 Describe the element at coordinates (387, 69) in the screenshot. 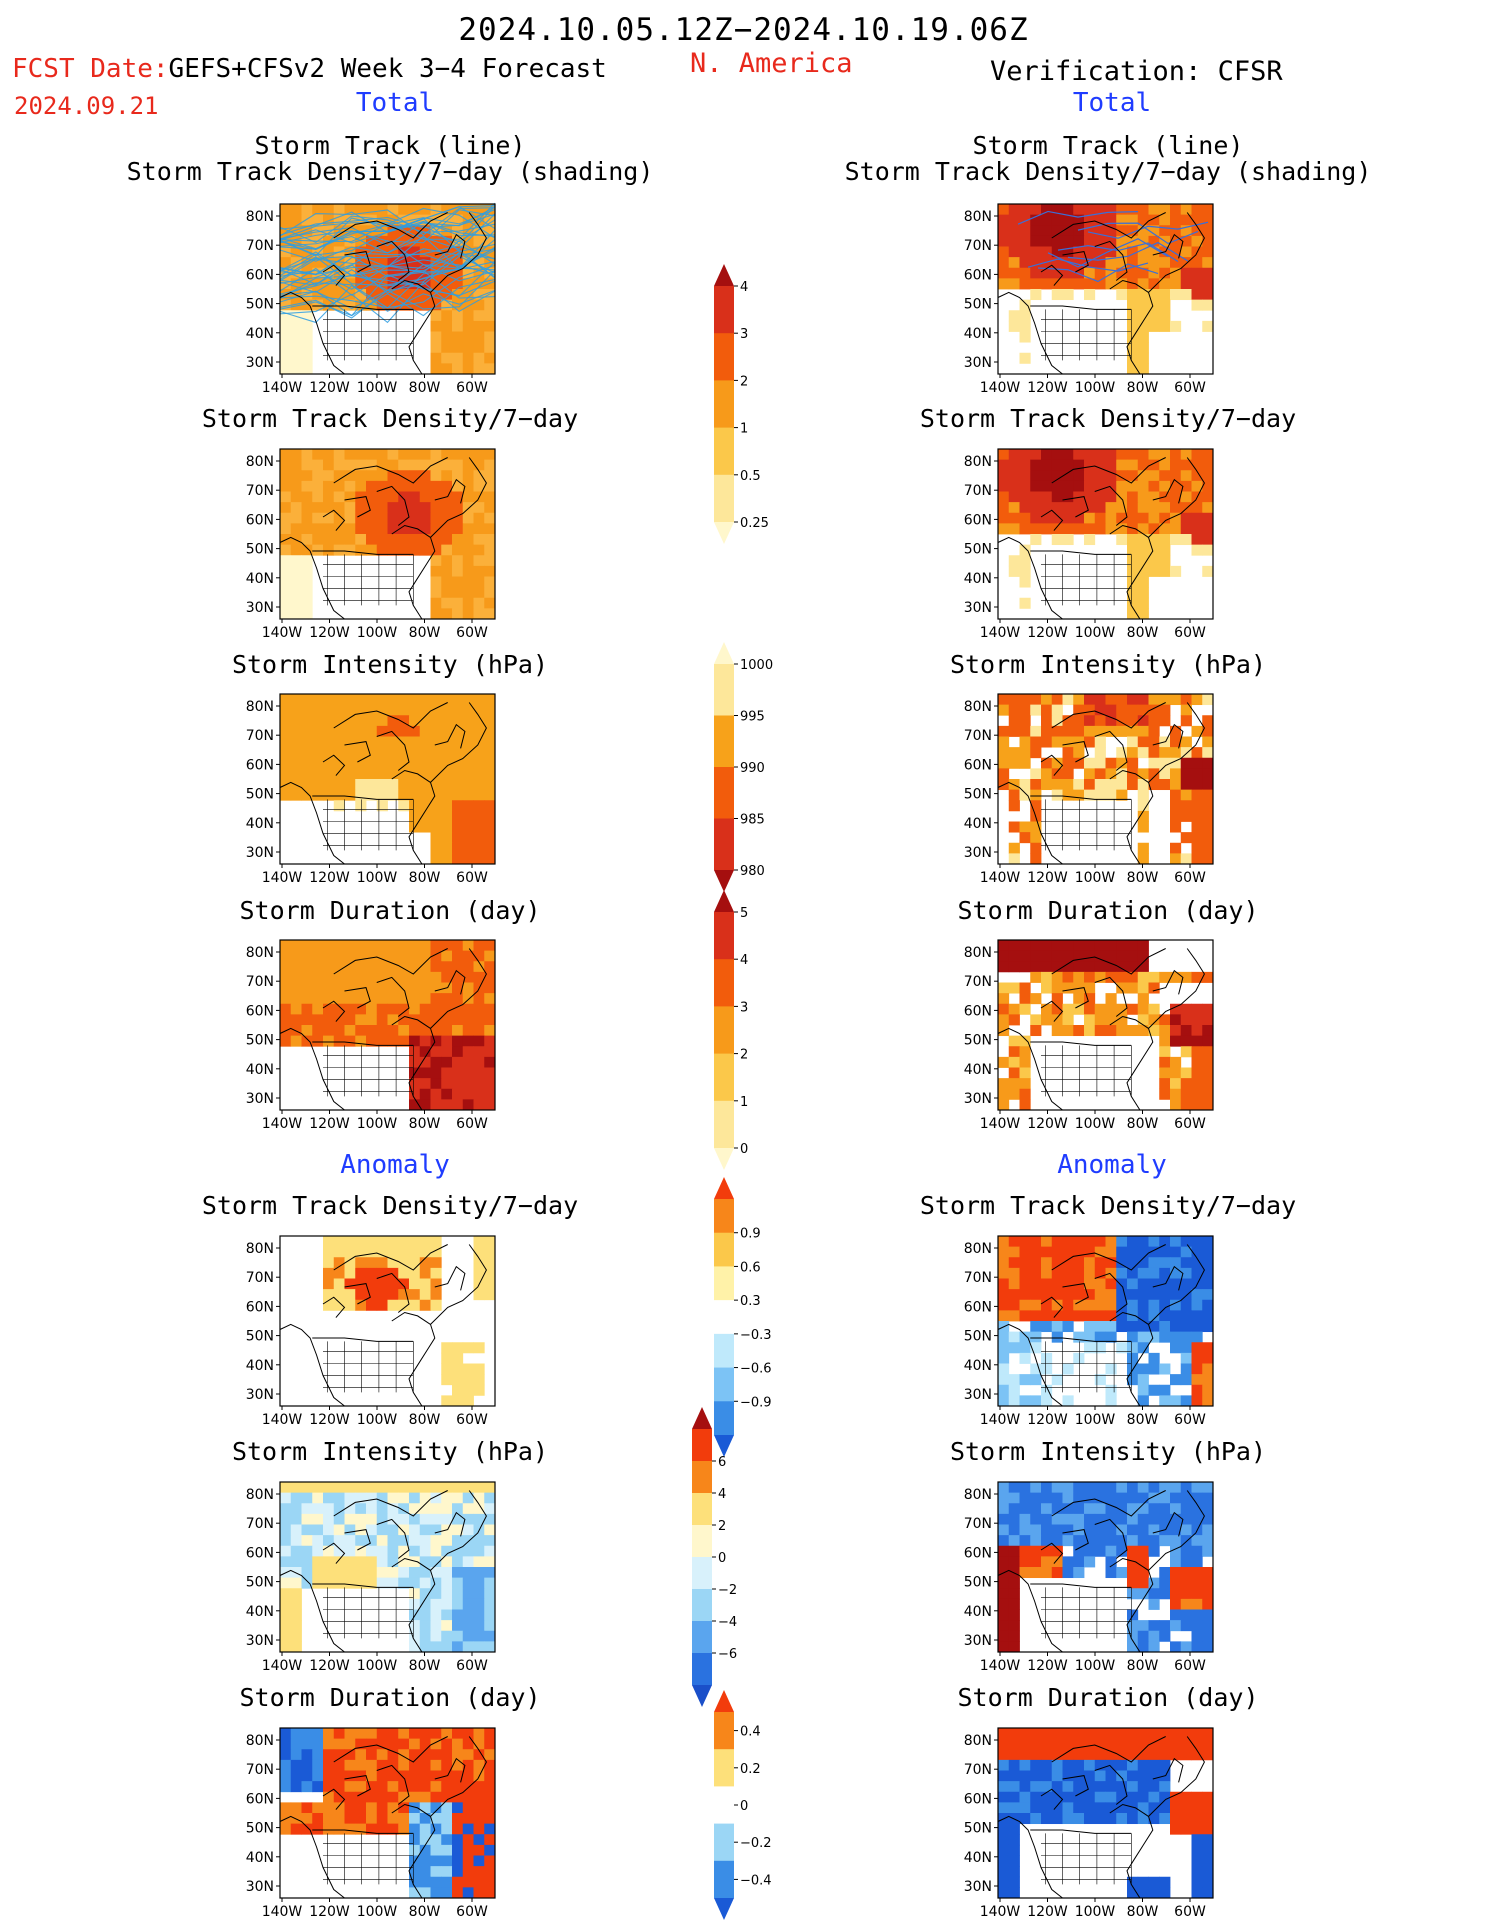

I see `fcst-model: GEFS+CFSv2 Week 3−4 Forecast` at that location.